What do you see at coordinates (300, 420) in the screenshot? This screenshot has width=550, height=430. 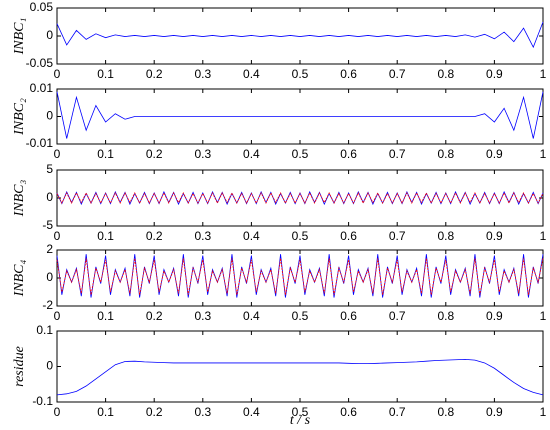 I see `x-axis-label: t / s` at bounding box center [300, 420].